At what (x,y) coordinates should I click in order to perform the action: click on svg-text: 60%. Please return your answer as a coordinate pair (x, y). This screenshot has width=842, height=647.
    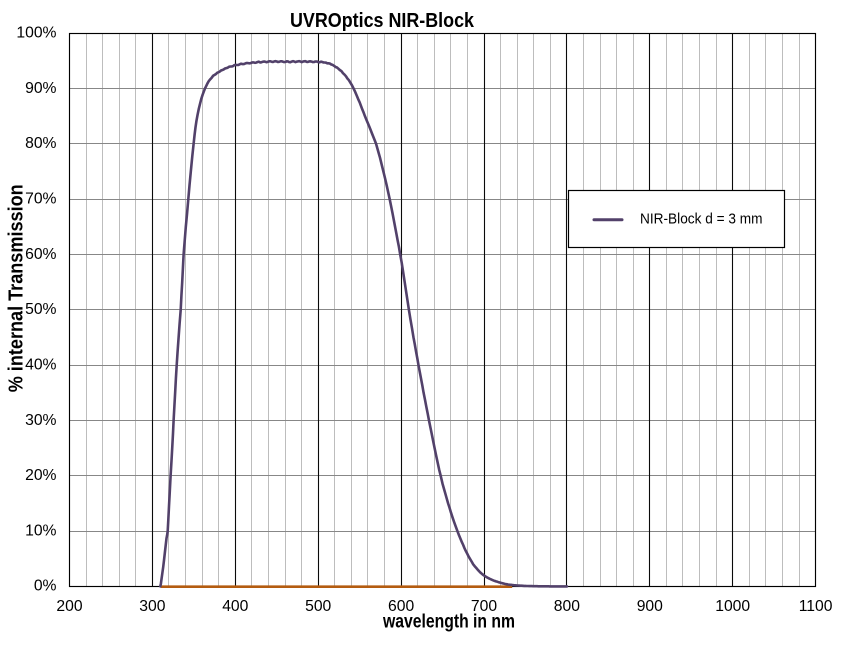
    Looking at the image, I should click on (40, 254).